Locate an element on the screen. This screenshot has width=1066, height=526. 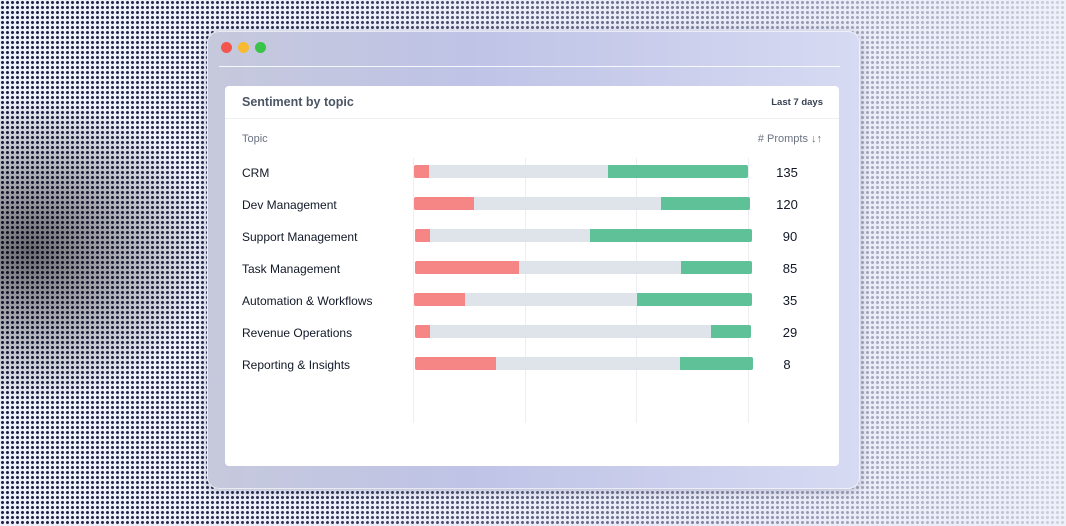
topic-label: Automation & Workflows is located at coordinates (307, 301).